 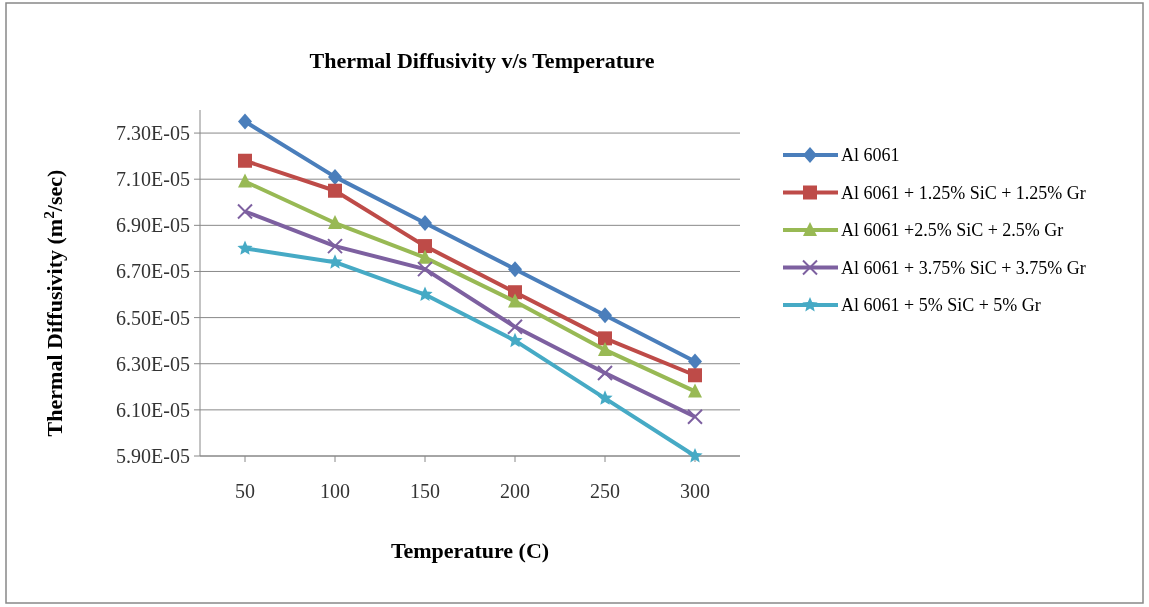 What do you see at coordinates (482, 60) in the screenshot?
I see `chart-title: Thermal Diffusivity v/s Temperature` at bounding box center [482, 60].